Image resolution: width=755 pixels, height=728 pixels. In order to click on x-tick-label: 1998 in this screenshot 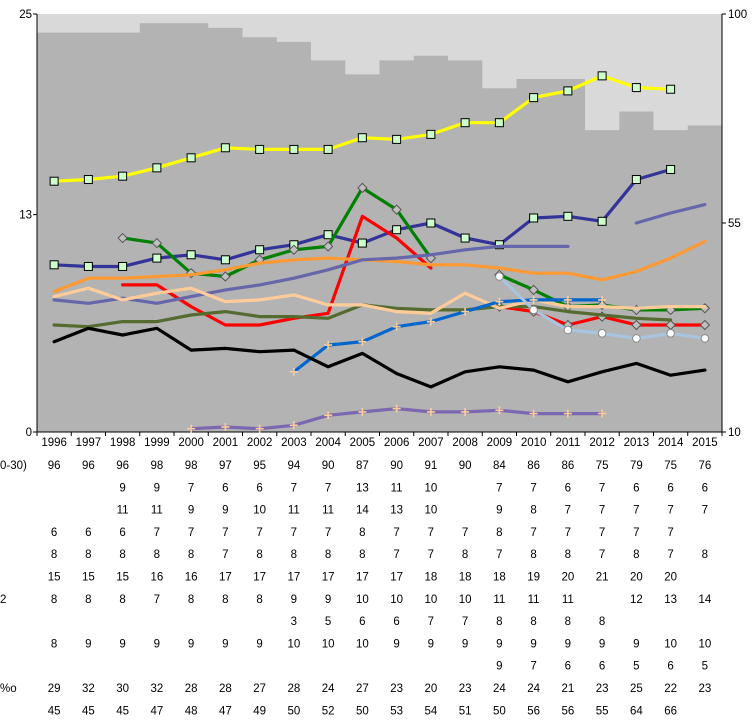, I will do `click(123, 443)`.